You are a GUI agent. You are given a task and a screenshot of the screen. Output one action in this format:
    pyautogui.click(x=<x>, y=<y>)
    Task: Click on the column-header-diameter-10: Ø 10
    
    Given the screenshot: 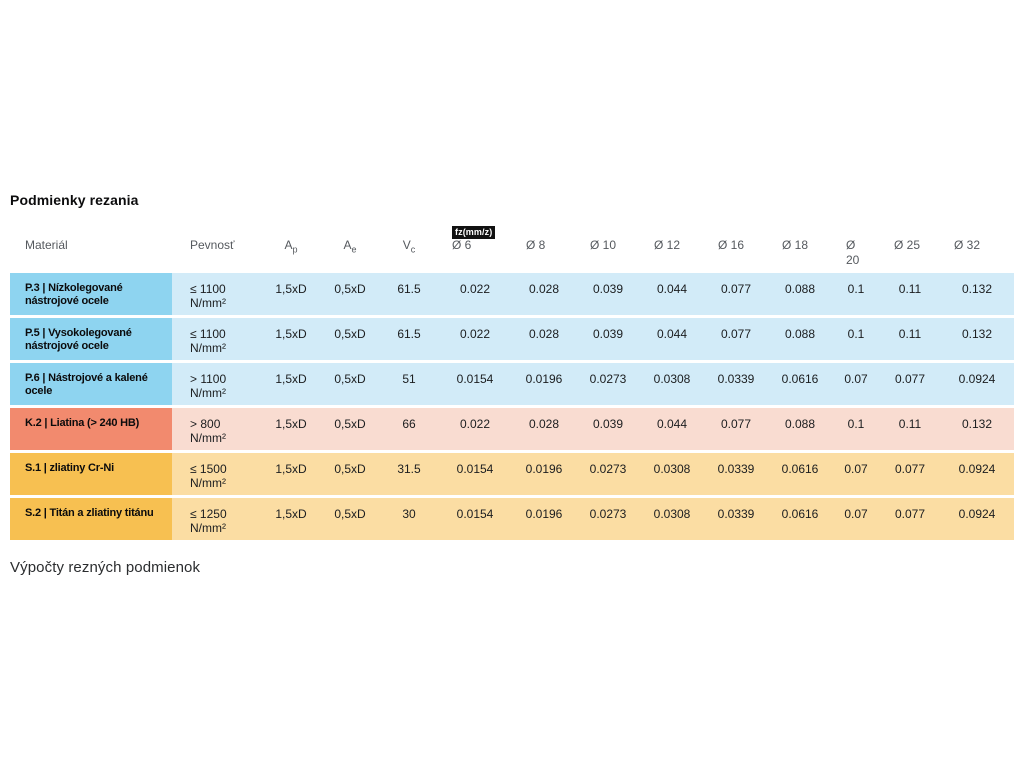 What is the action you would take?
    pyautogui.click(x=603, y=245)
    